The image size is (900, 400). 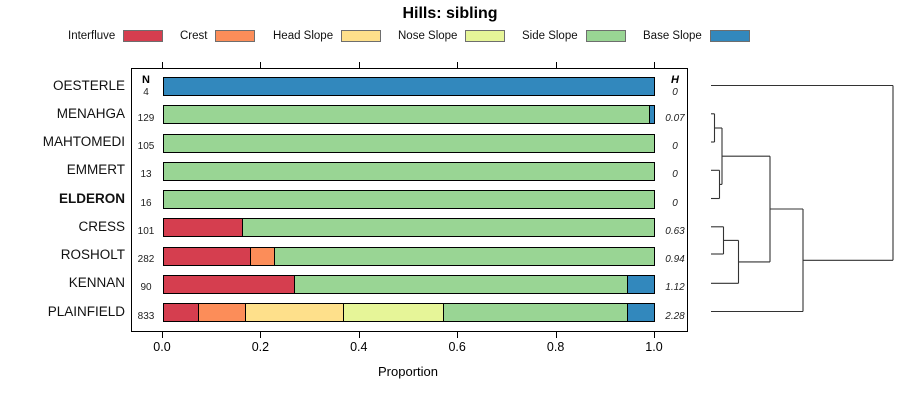 I want to click on legend-swatch-crest, so click(x=235, y=36).